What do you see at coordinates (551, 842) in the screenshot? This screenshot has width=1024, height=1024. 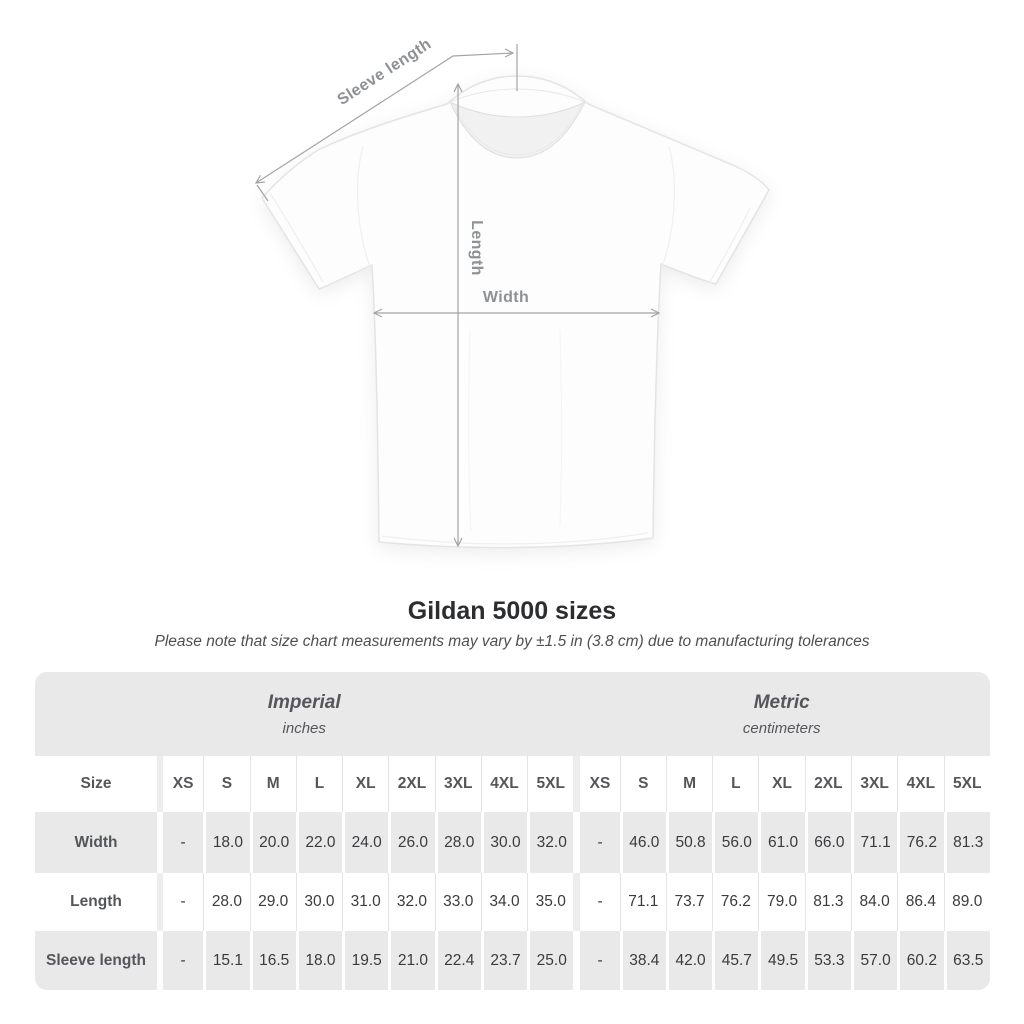 I see `value: 32.0` at bounding box center [551, 842].